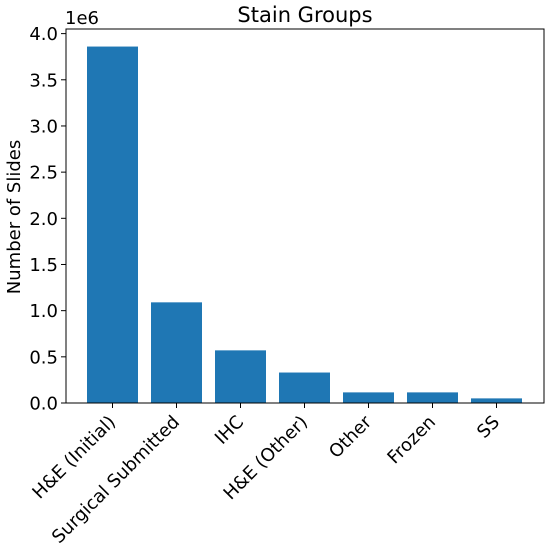 Image resolution: width=551 pixels, height=551 pixels. What do you see at coordinates (43, 265) in the screenshot?
I see `y-tick-label-3: 1.5` at bounding box center [43, 265].